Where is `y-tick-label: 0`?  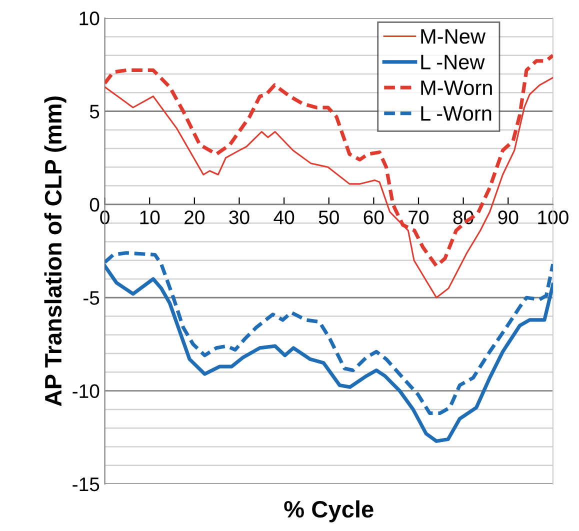
y-tick-label: 0 is located at coordinates (95, 205).